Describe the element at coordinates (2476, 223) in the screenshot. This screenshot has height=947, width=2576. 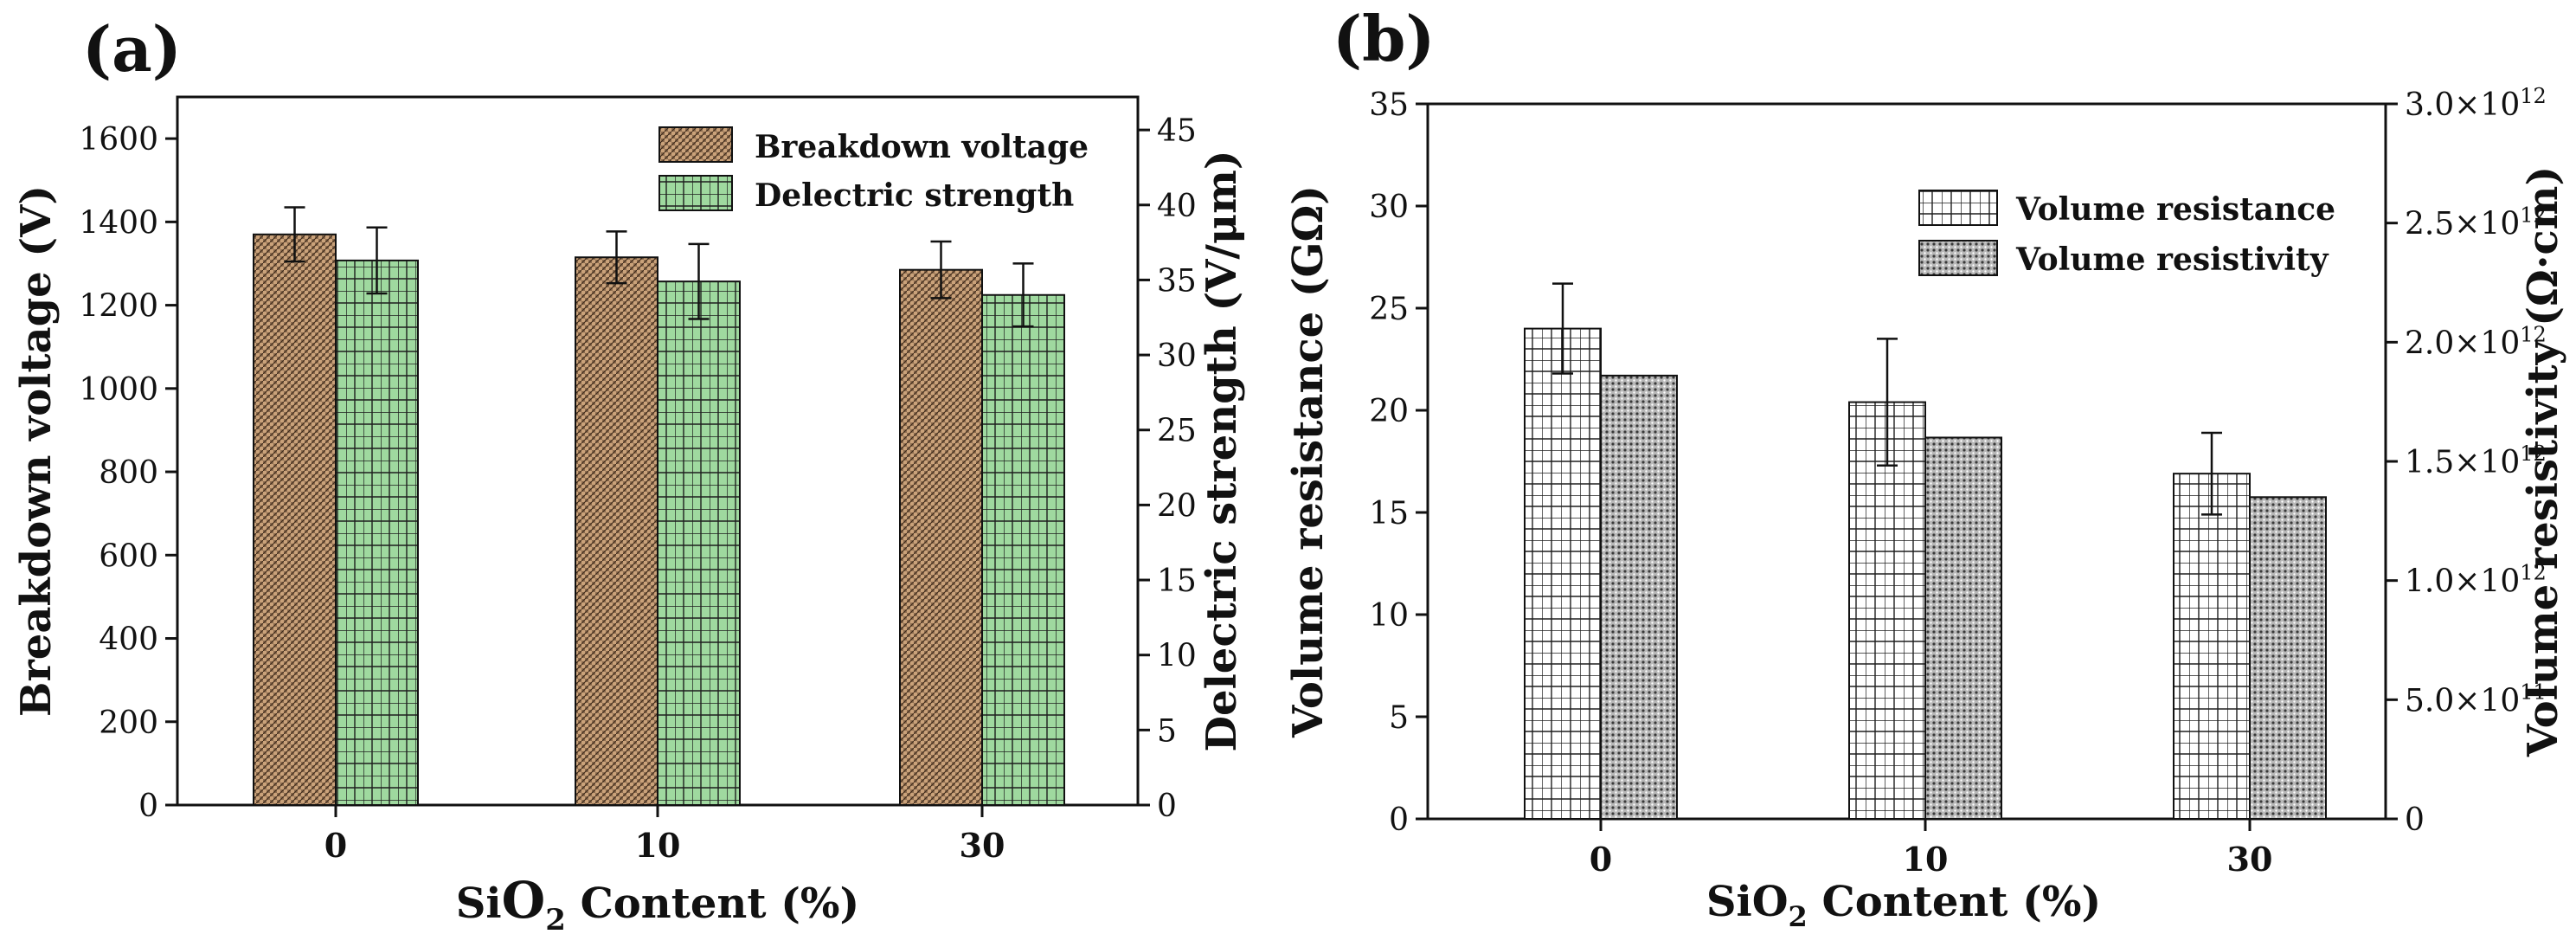
I see `y2-tick-label: 2.5×10¹²` at that location.